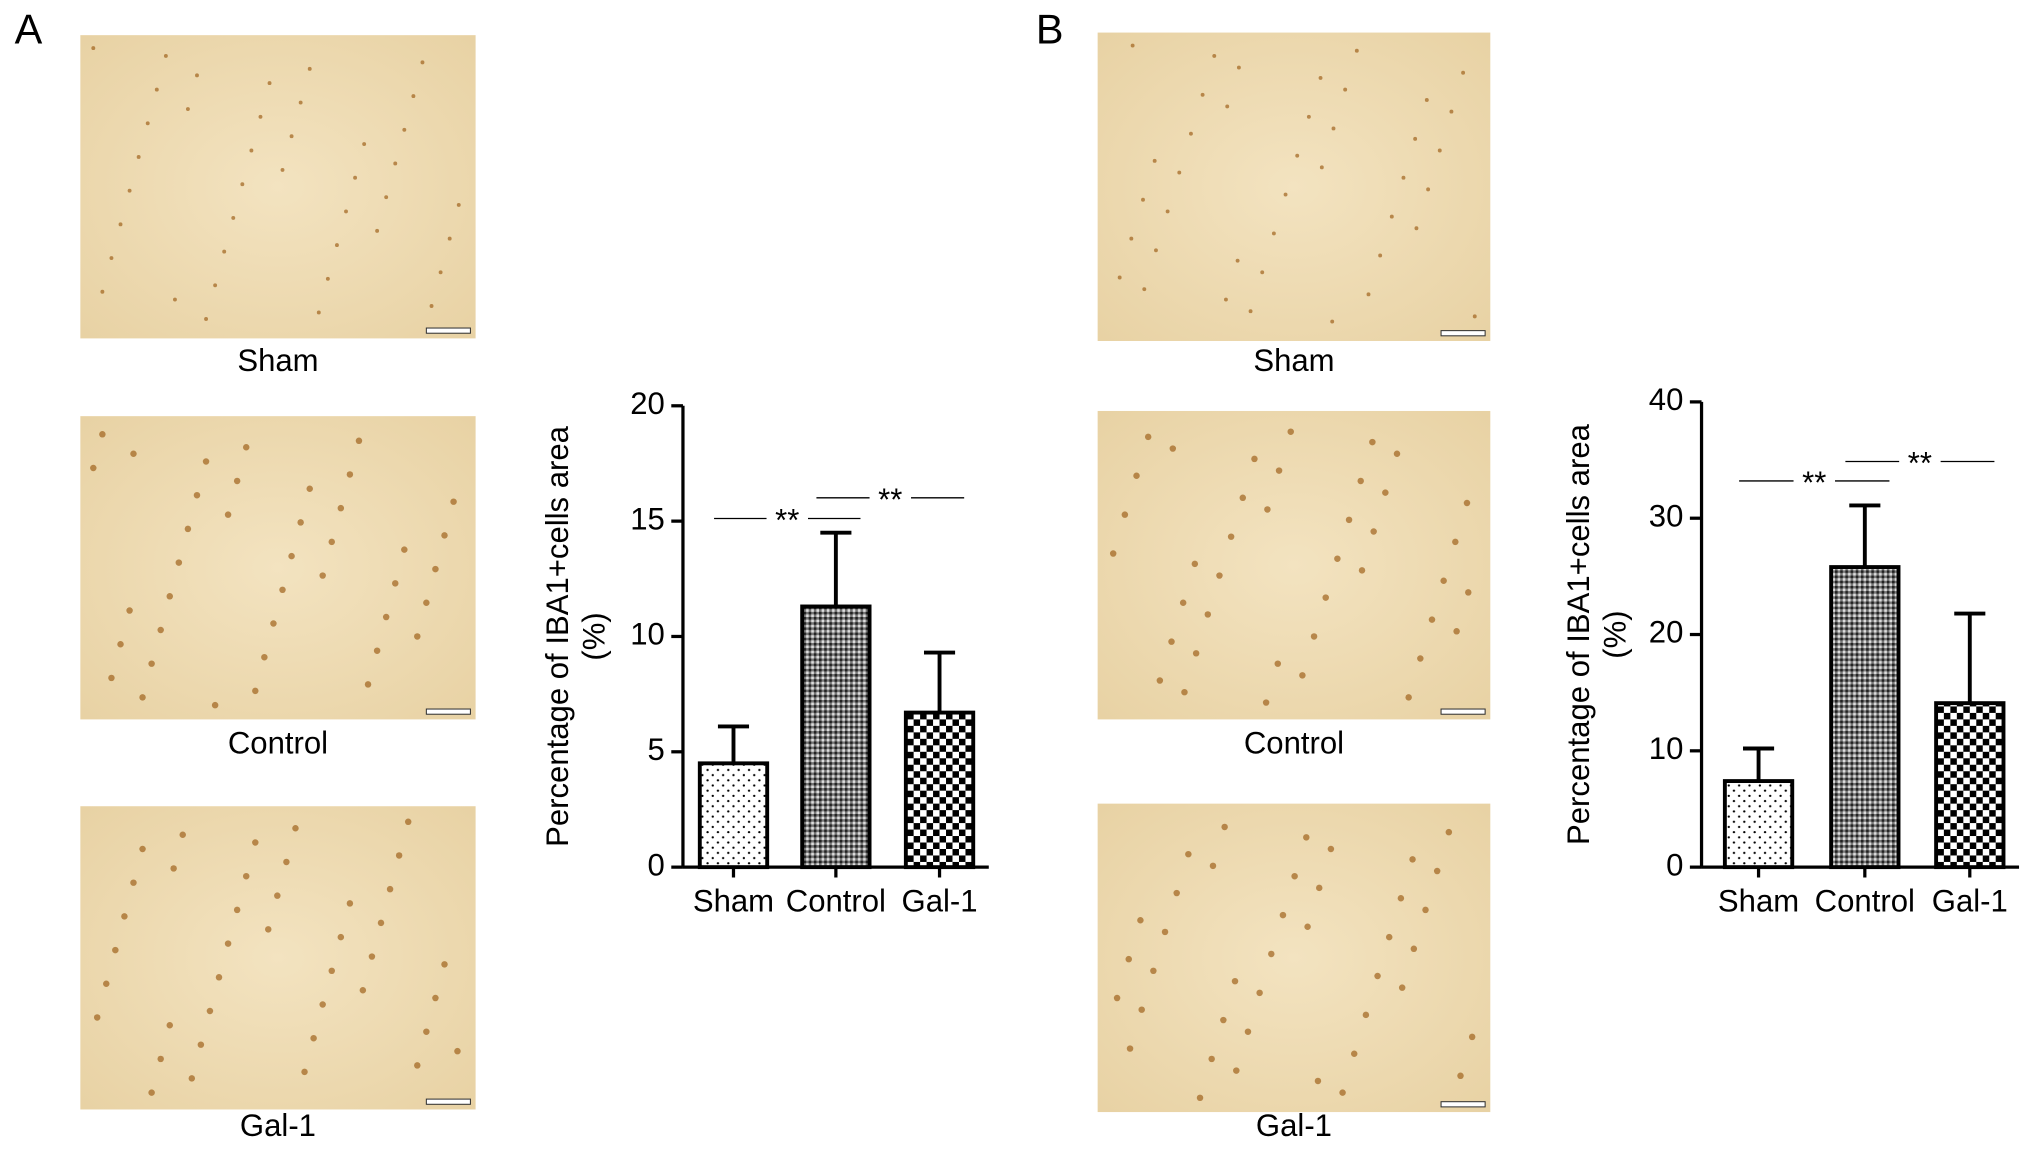  Describe the element at coordinates (277, 360) in the screenshot. I see `image-caption: Sham` at that location.